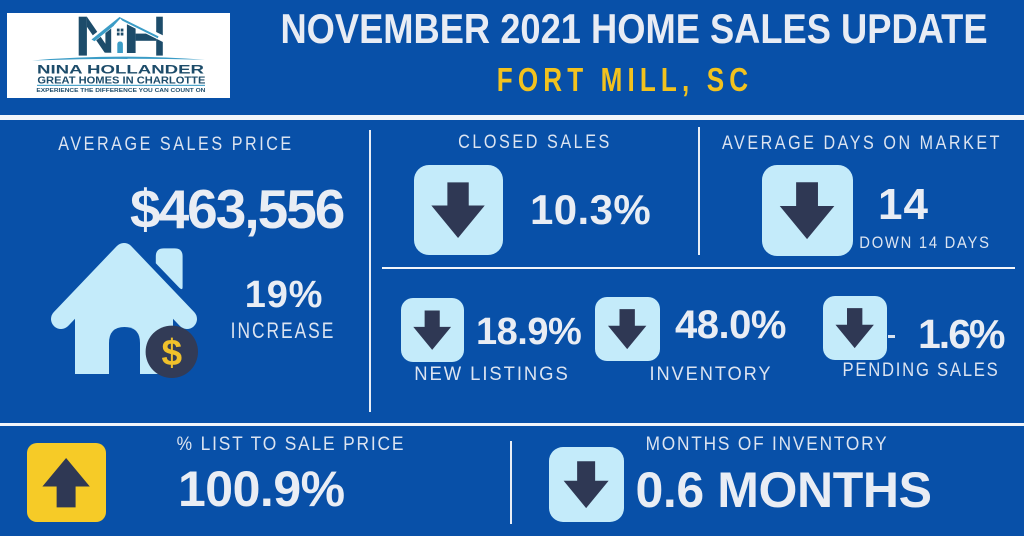 The height and width of the screenshot is (536, 1024). Describe the element at coordinates (120, 69) in the screenshot. I see `svg-text: NINA HOLLANDER` at that location.